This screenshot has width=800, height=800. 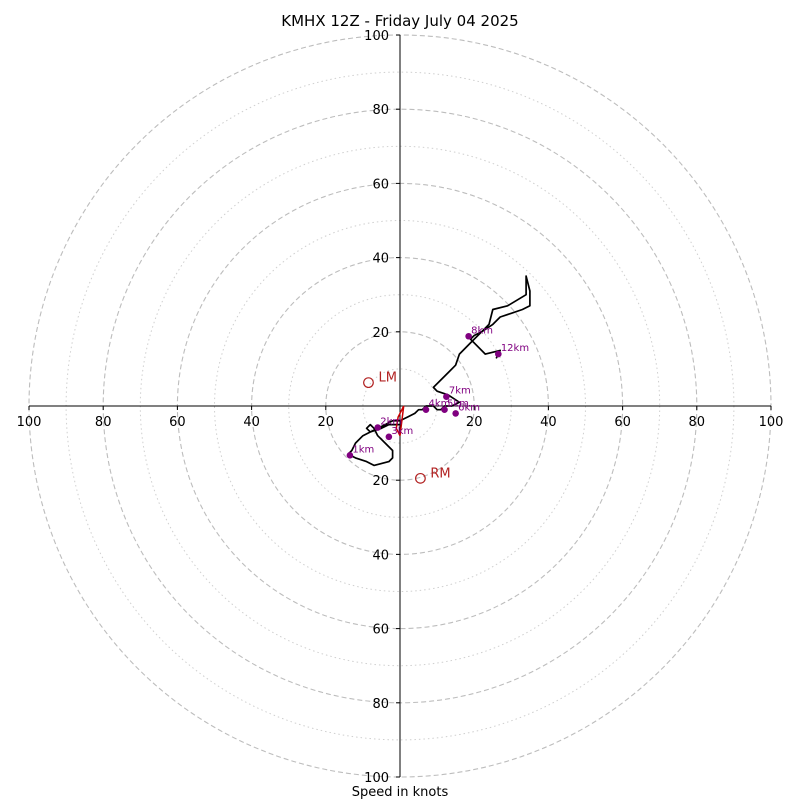 I want to click on height-marker-label: 2km, so click(x=391, y=422).